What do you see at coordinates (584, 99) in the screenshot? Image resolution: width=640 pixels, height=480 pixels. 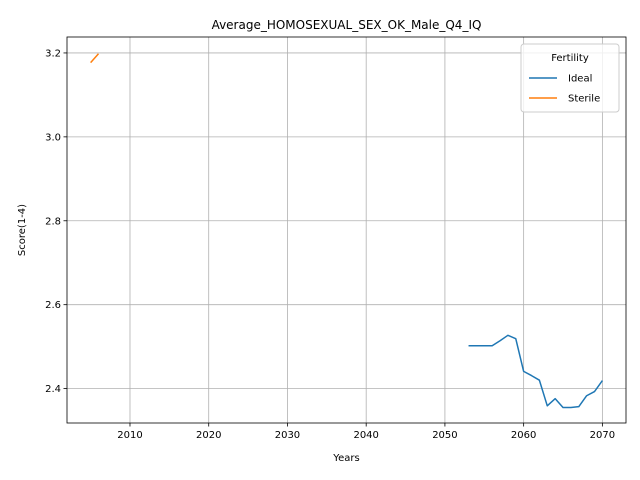 I see `legend-label-sterile: Sterile` at bounding box center [584, 99].